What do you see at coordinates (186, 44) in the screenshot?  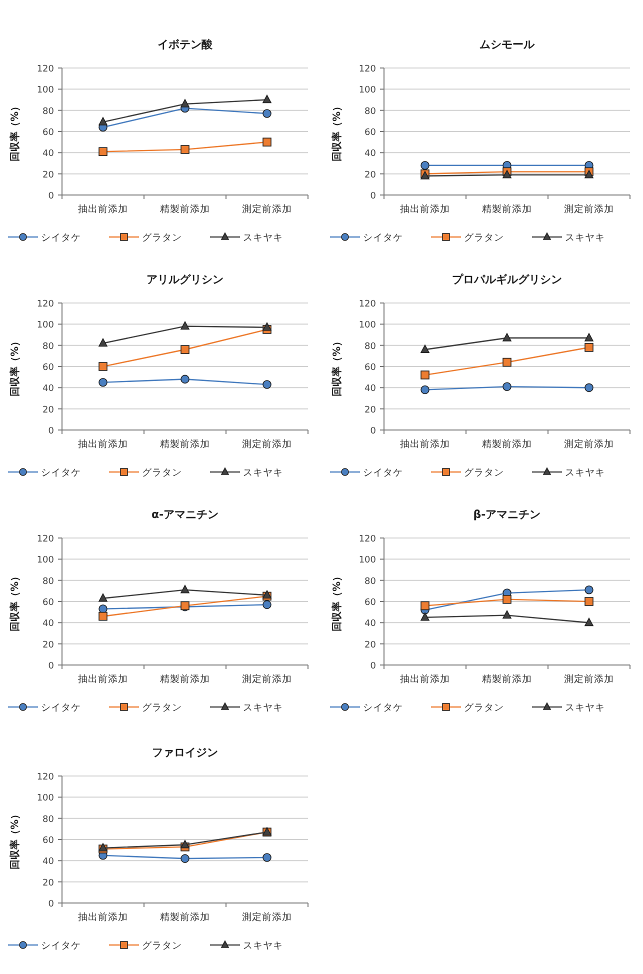 I see `chart-title: イボテン酸` at bounding box center [186, 44].